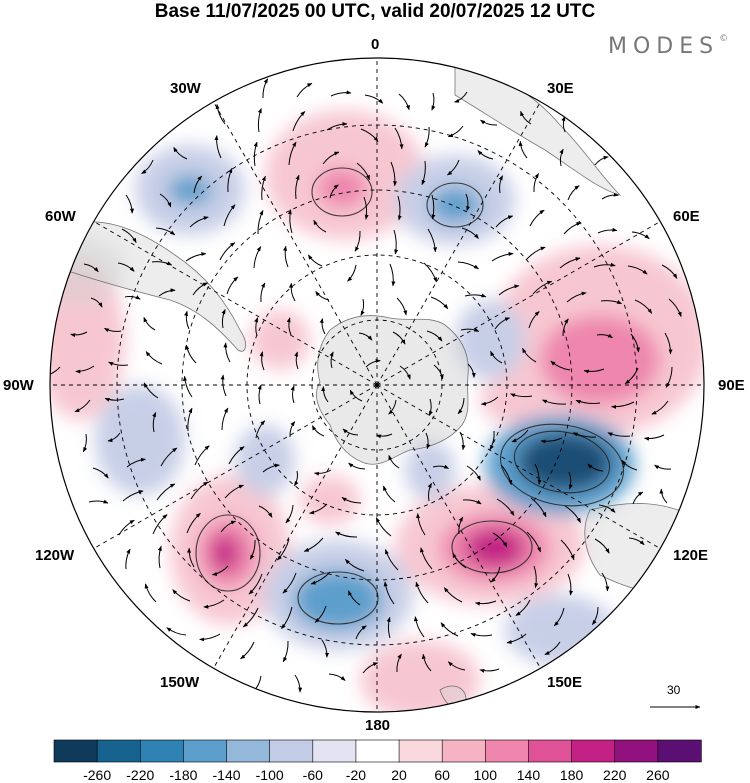  I want to click on lon-label-0: 0, so click(375, 44).